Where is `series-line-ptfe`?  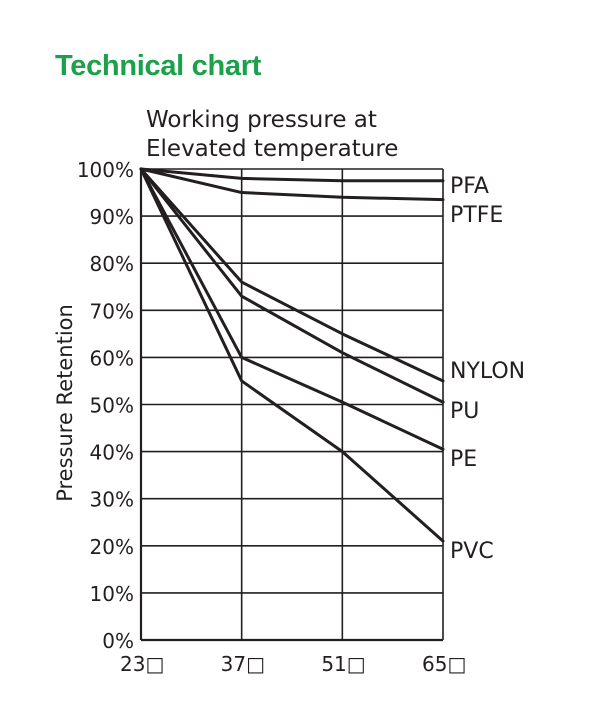
series-line-ptfe is located at coordinates (292, 184).